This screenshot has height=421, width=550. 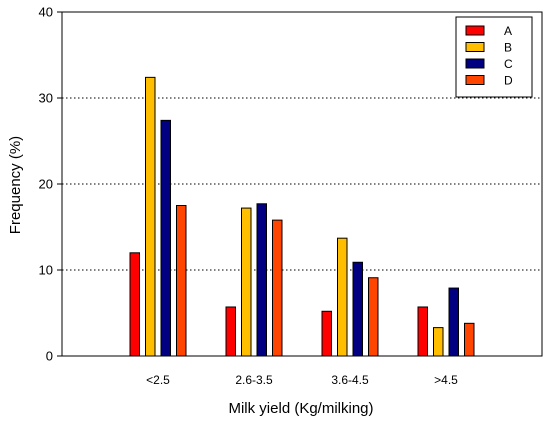 What do you see at coordinates (508, 64) in the screenshot?
I see `legend-label: C` at bounding box center [508, 64].